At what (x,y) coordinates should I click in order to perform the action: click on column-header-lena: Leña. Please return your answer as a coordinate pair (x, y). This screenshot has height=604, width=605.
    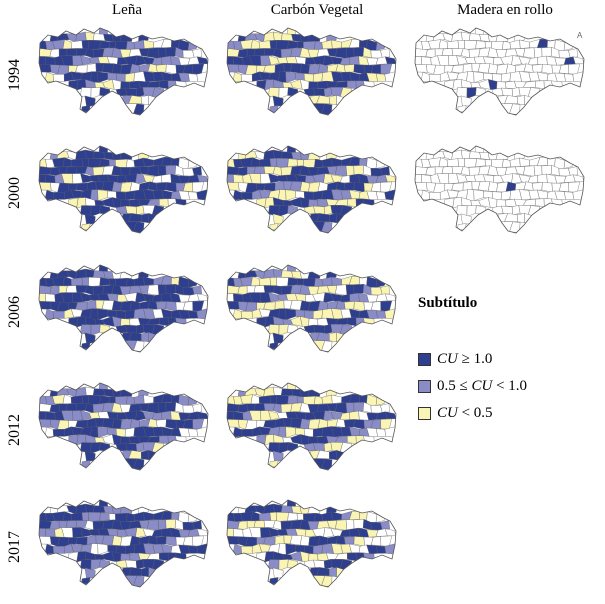
    Looking at the image, I should click on (127, 10).